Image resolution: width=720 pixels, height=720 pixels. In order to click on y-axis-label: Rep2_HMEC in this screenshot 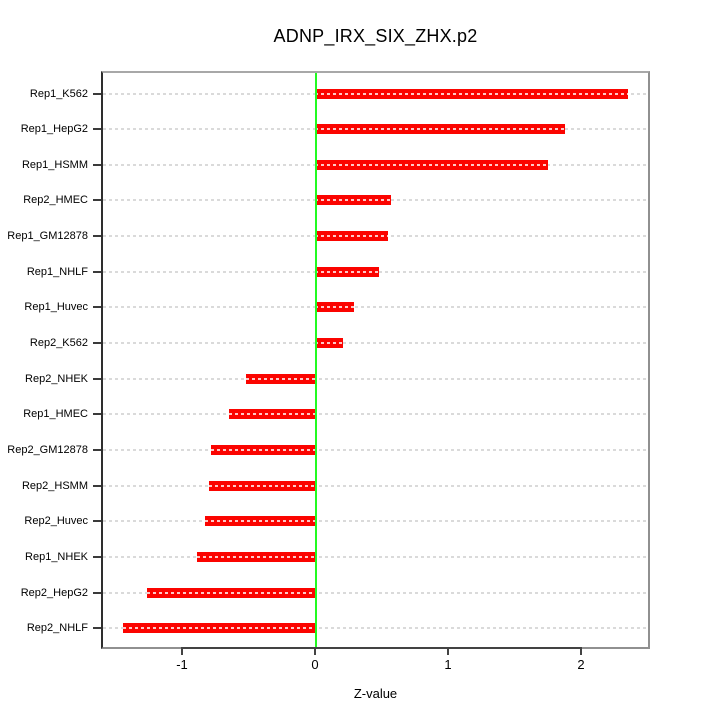, I will do `click(55, 200)`.